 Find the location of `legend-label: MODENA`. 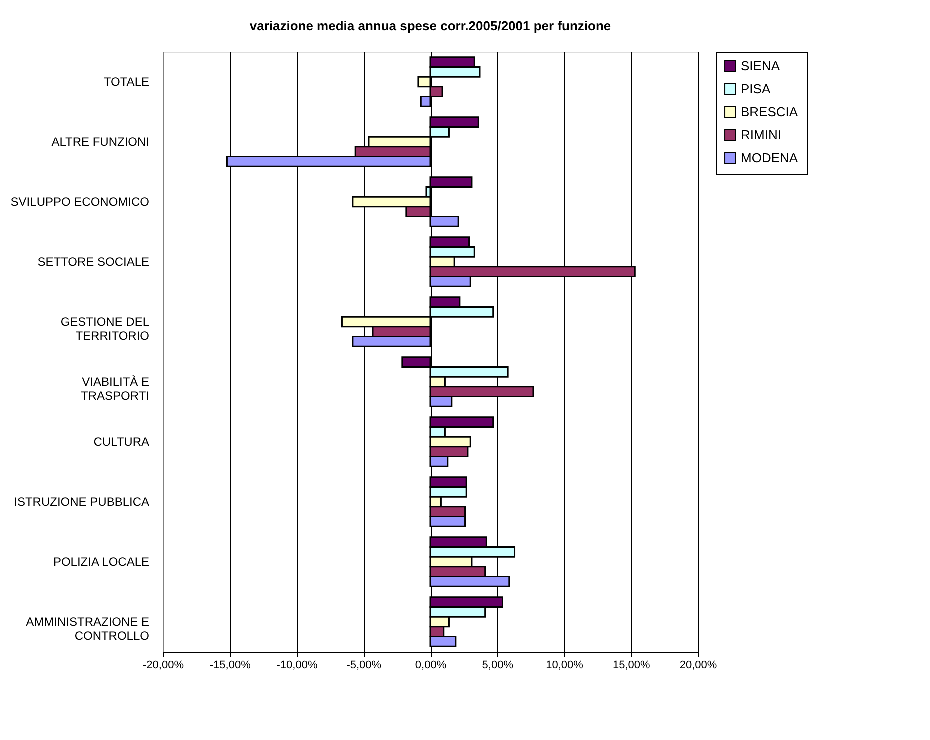

legend-label: MODENA is located at coordinates (769, 158).